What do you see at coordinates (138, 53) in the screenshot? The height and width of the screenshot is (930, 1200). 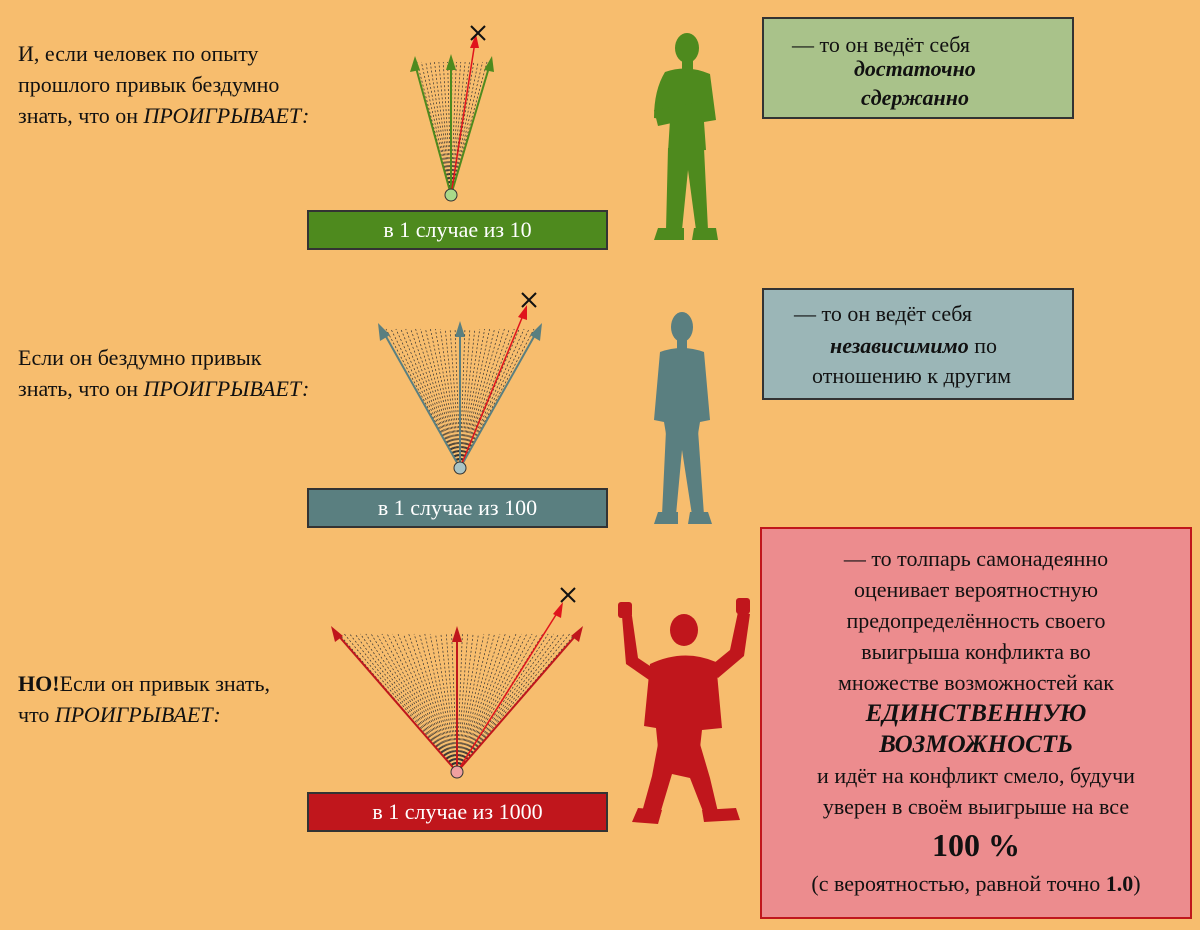 I see `section1-line1: И, если человек по опыту` at bounding box center [138, 53].